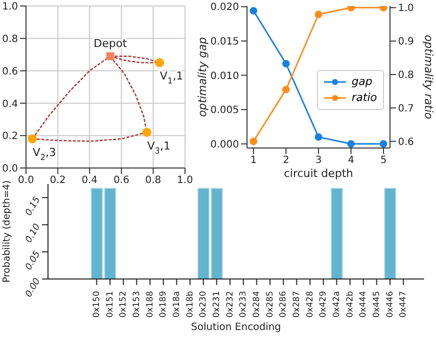  What do you see at coordinates (270, 304) in the screenshot?
I see `x-tick-label: 0x285` at bounding box center [270, 304].